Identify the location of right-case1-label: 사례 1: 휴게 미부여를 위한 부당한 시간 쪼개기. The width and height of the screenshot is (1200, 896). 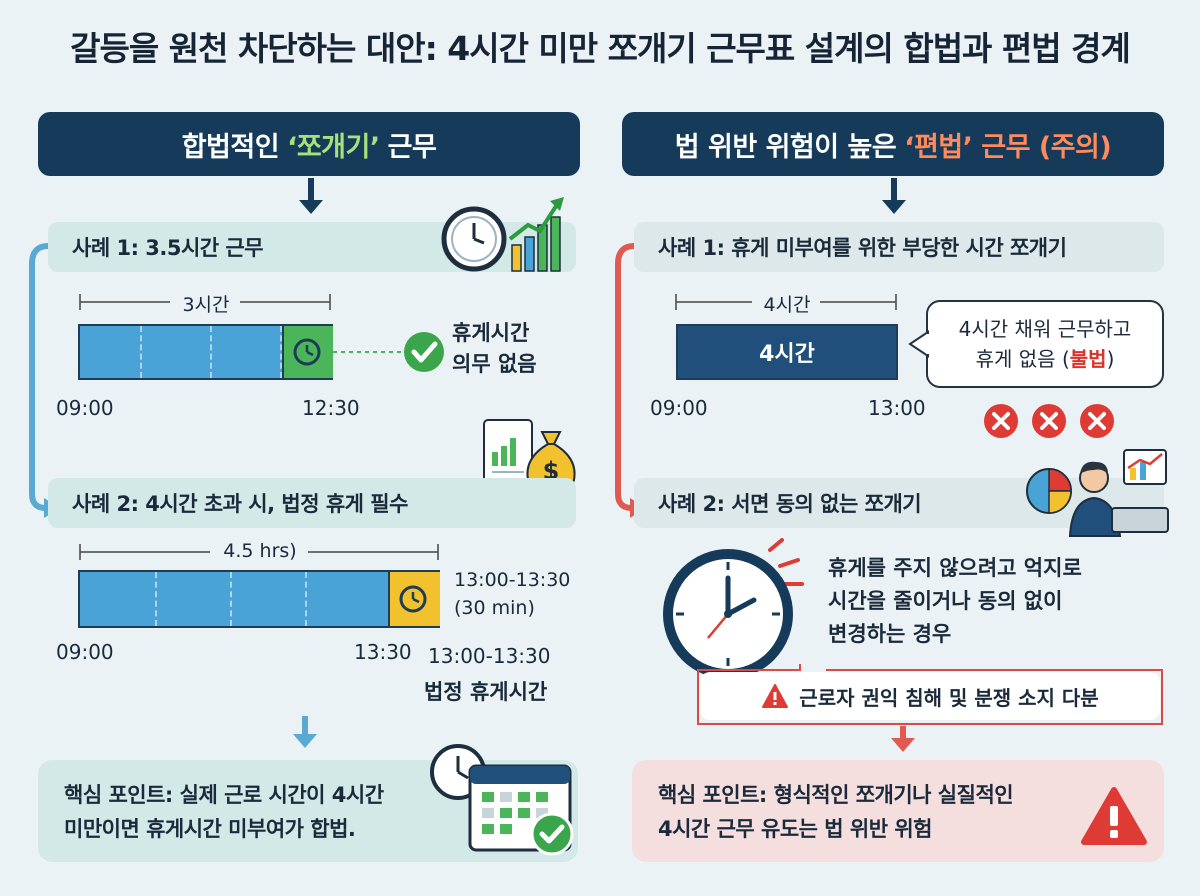
(899, 247).